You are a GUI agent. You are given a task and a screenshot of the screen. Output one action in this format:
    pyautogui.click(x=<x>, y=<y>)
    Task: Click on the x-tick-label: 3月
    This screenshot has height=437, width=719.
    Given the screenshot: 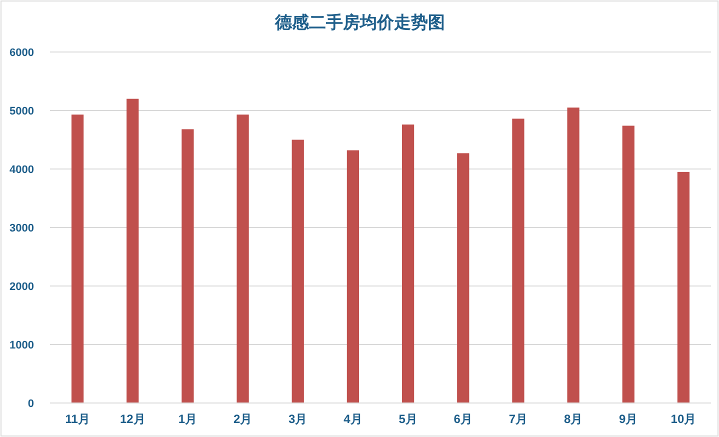 What is the action you would take?
    pyautogui.click(x=298, y=419)
    